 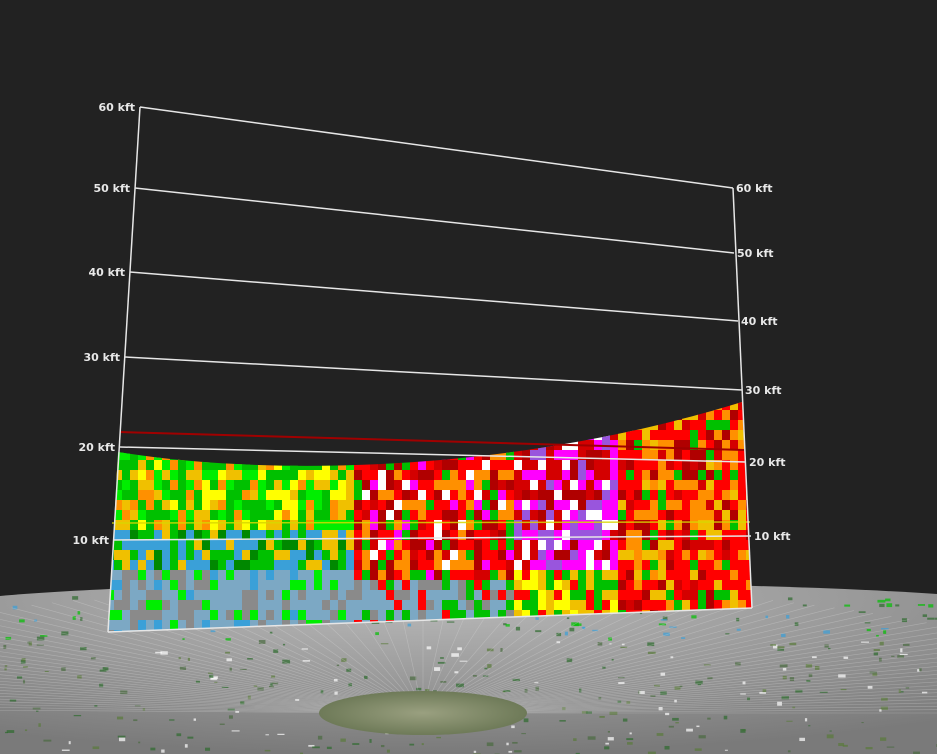 What do you see at coordinates (423, 713) in the screenshot?
I see `radar-site-icon` at bounding box center [423, 713].